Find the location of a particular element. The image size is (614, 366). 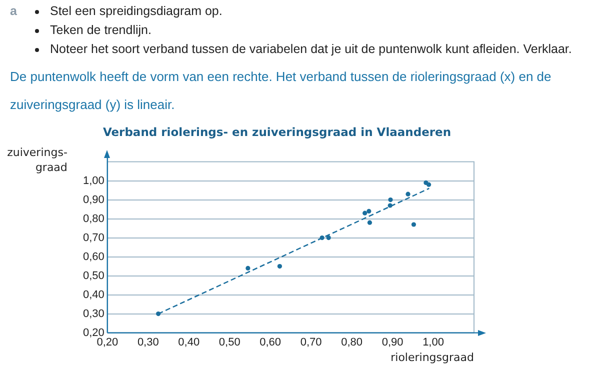

y-tick-label: 0,60 is located at coordinates (93, 256).